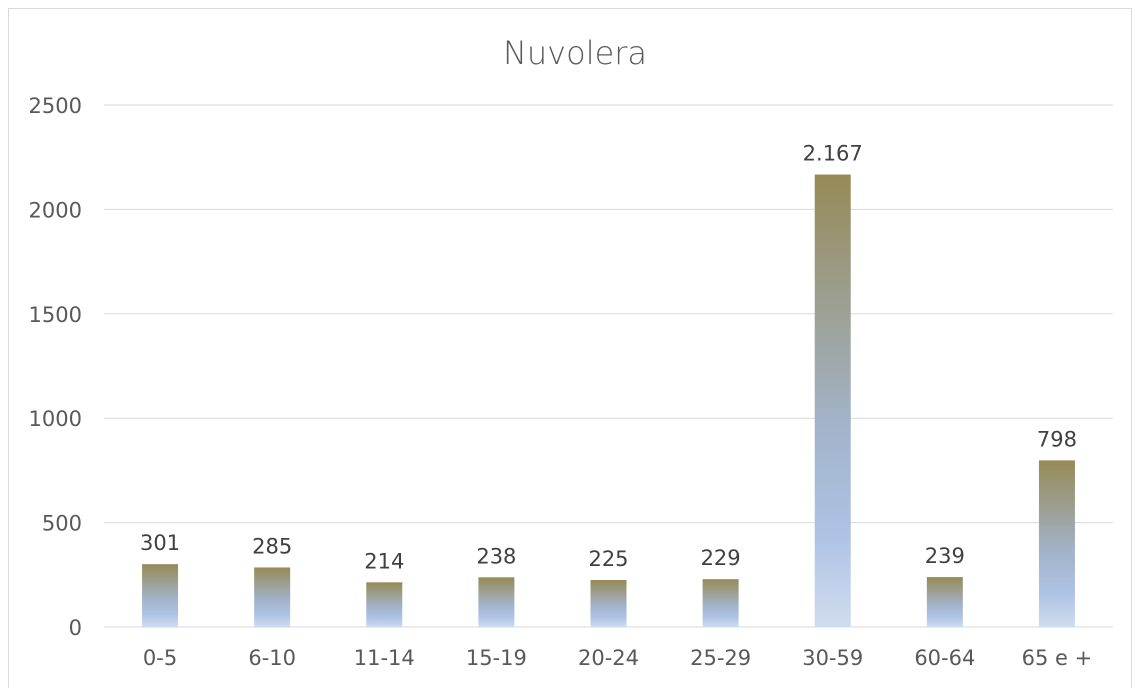 This screenshot has height=688, width=1135. What do you see at coordinates (62, 524) in the screenshot?
I see `y-tick-label: 500` at bounding box center [62, 524].